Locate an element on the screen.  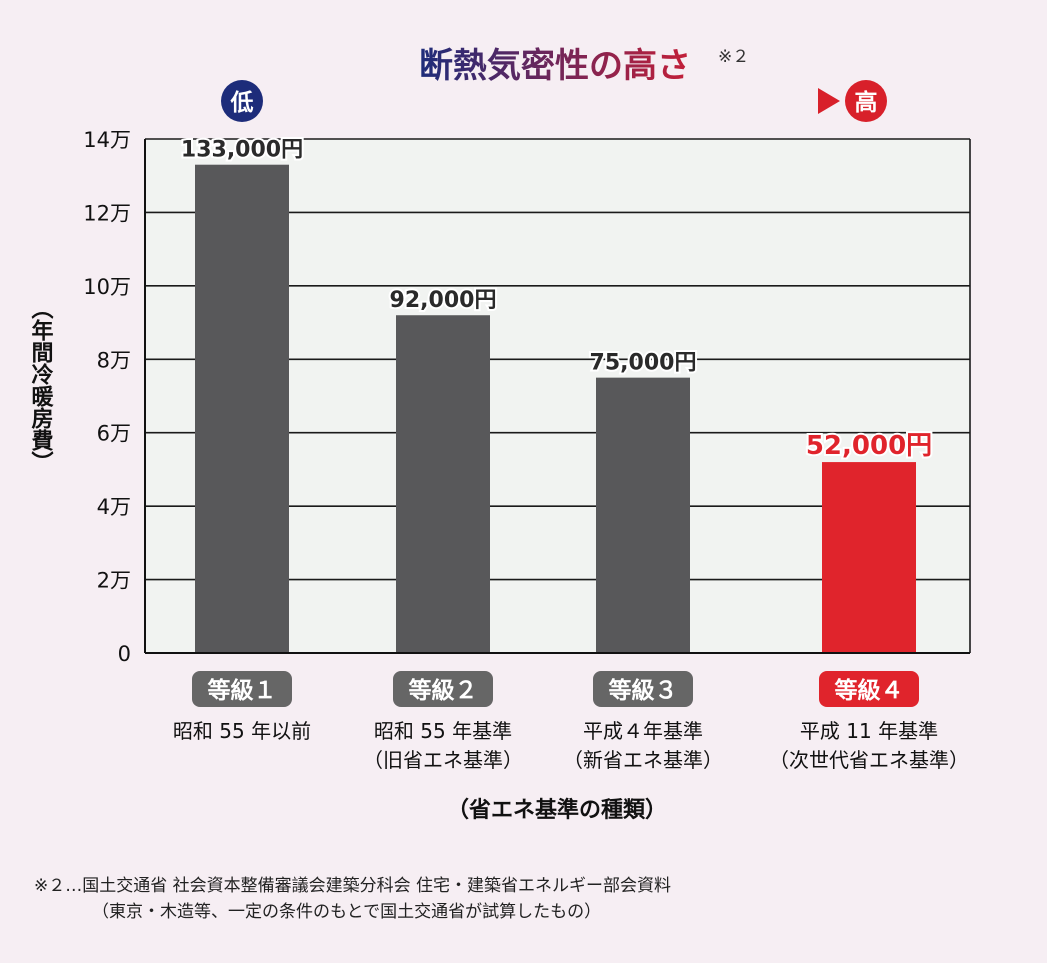
data-label-4: 52,000円 is located at coordinates (869, 446).